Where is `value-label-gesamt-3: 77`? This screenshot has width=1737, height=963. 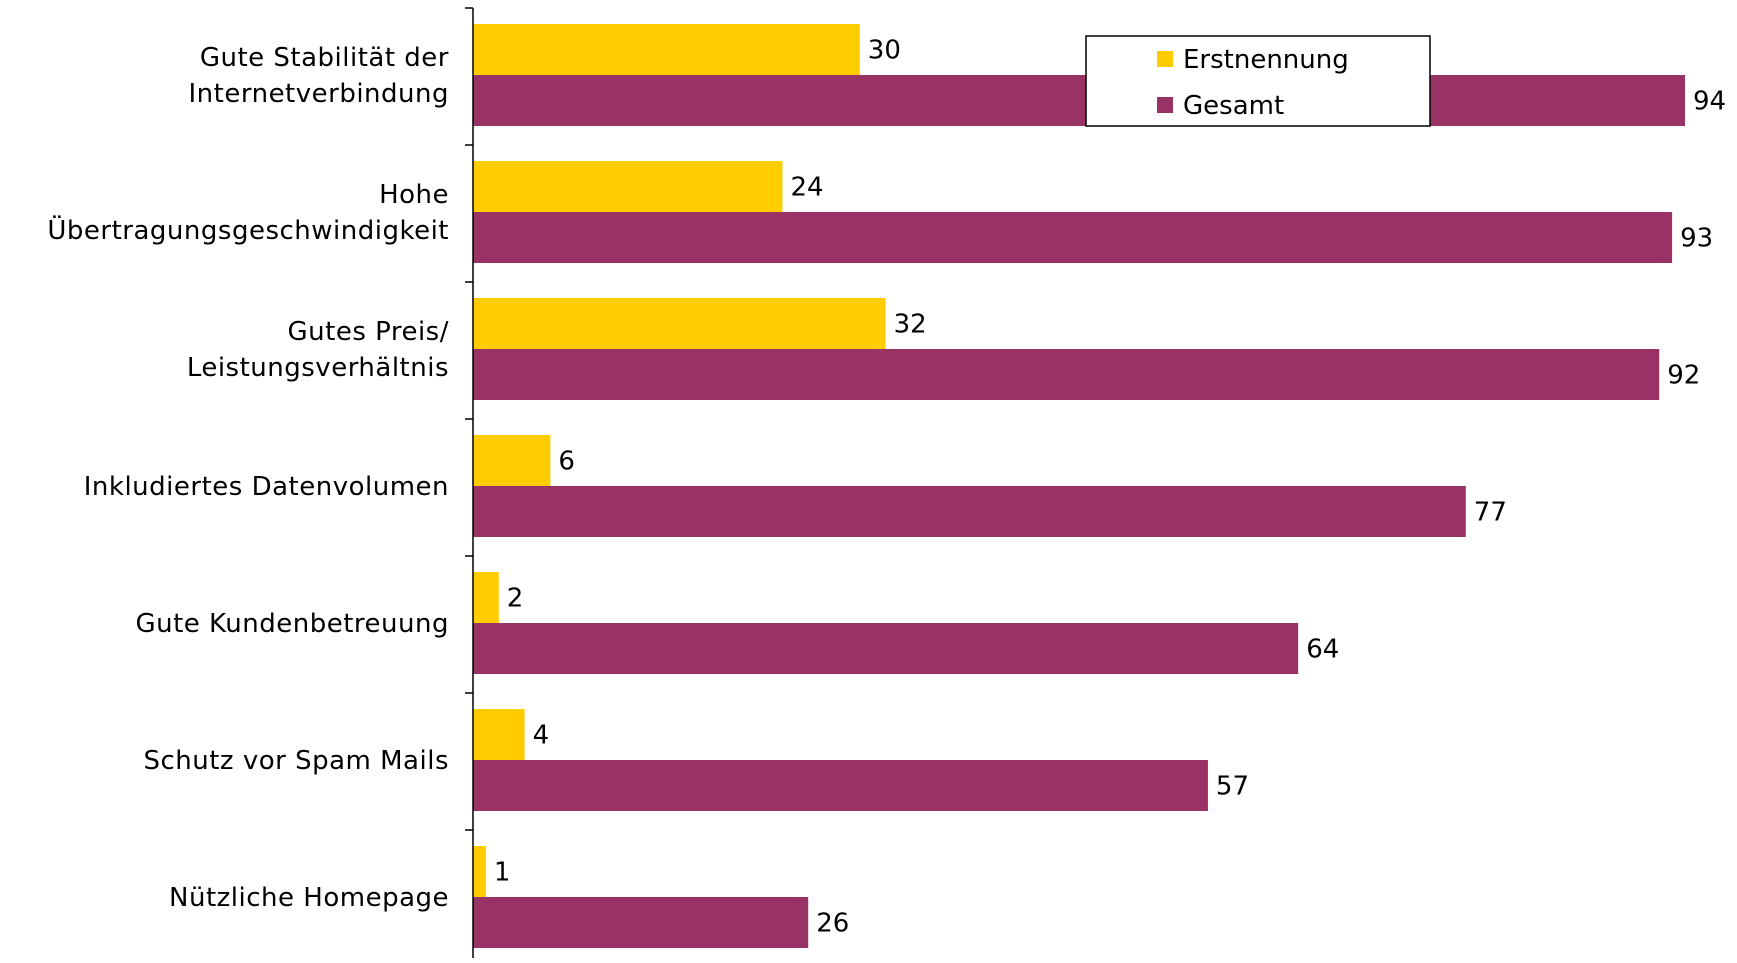 value-label-gesamt-3: 77 is located at coordinates (1490, 513).